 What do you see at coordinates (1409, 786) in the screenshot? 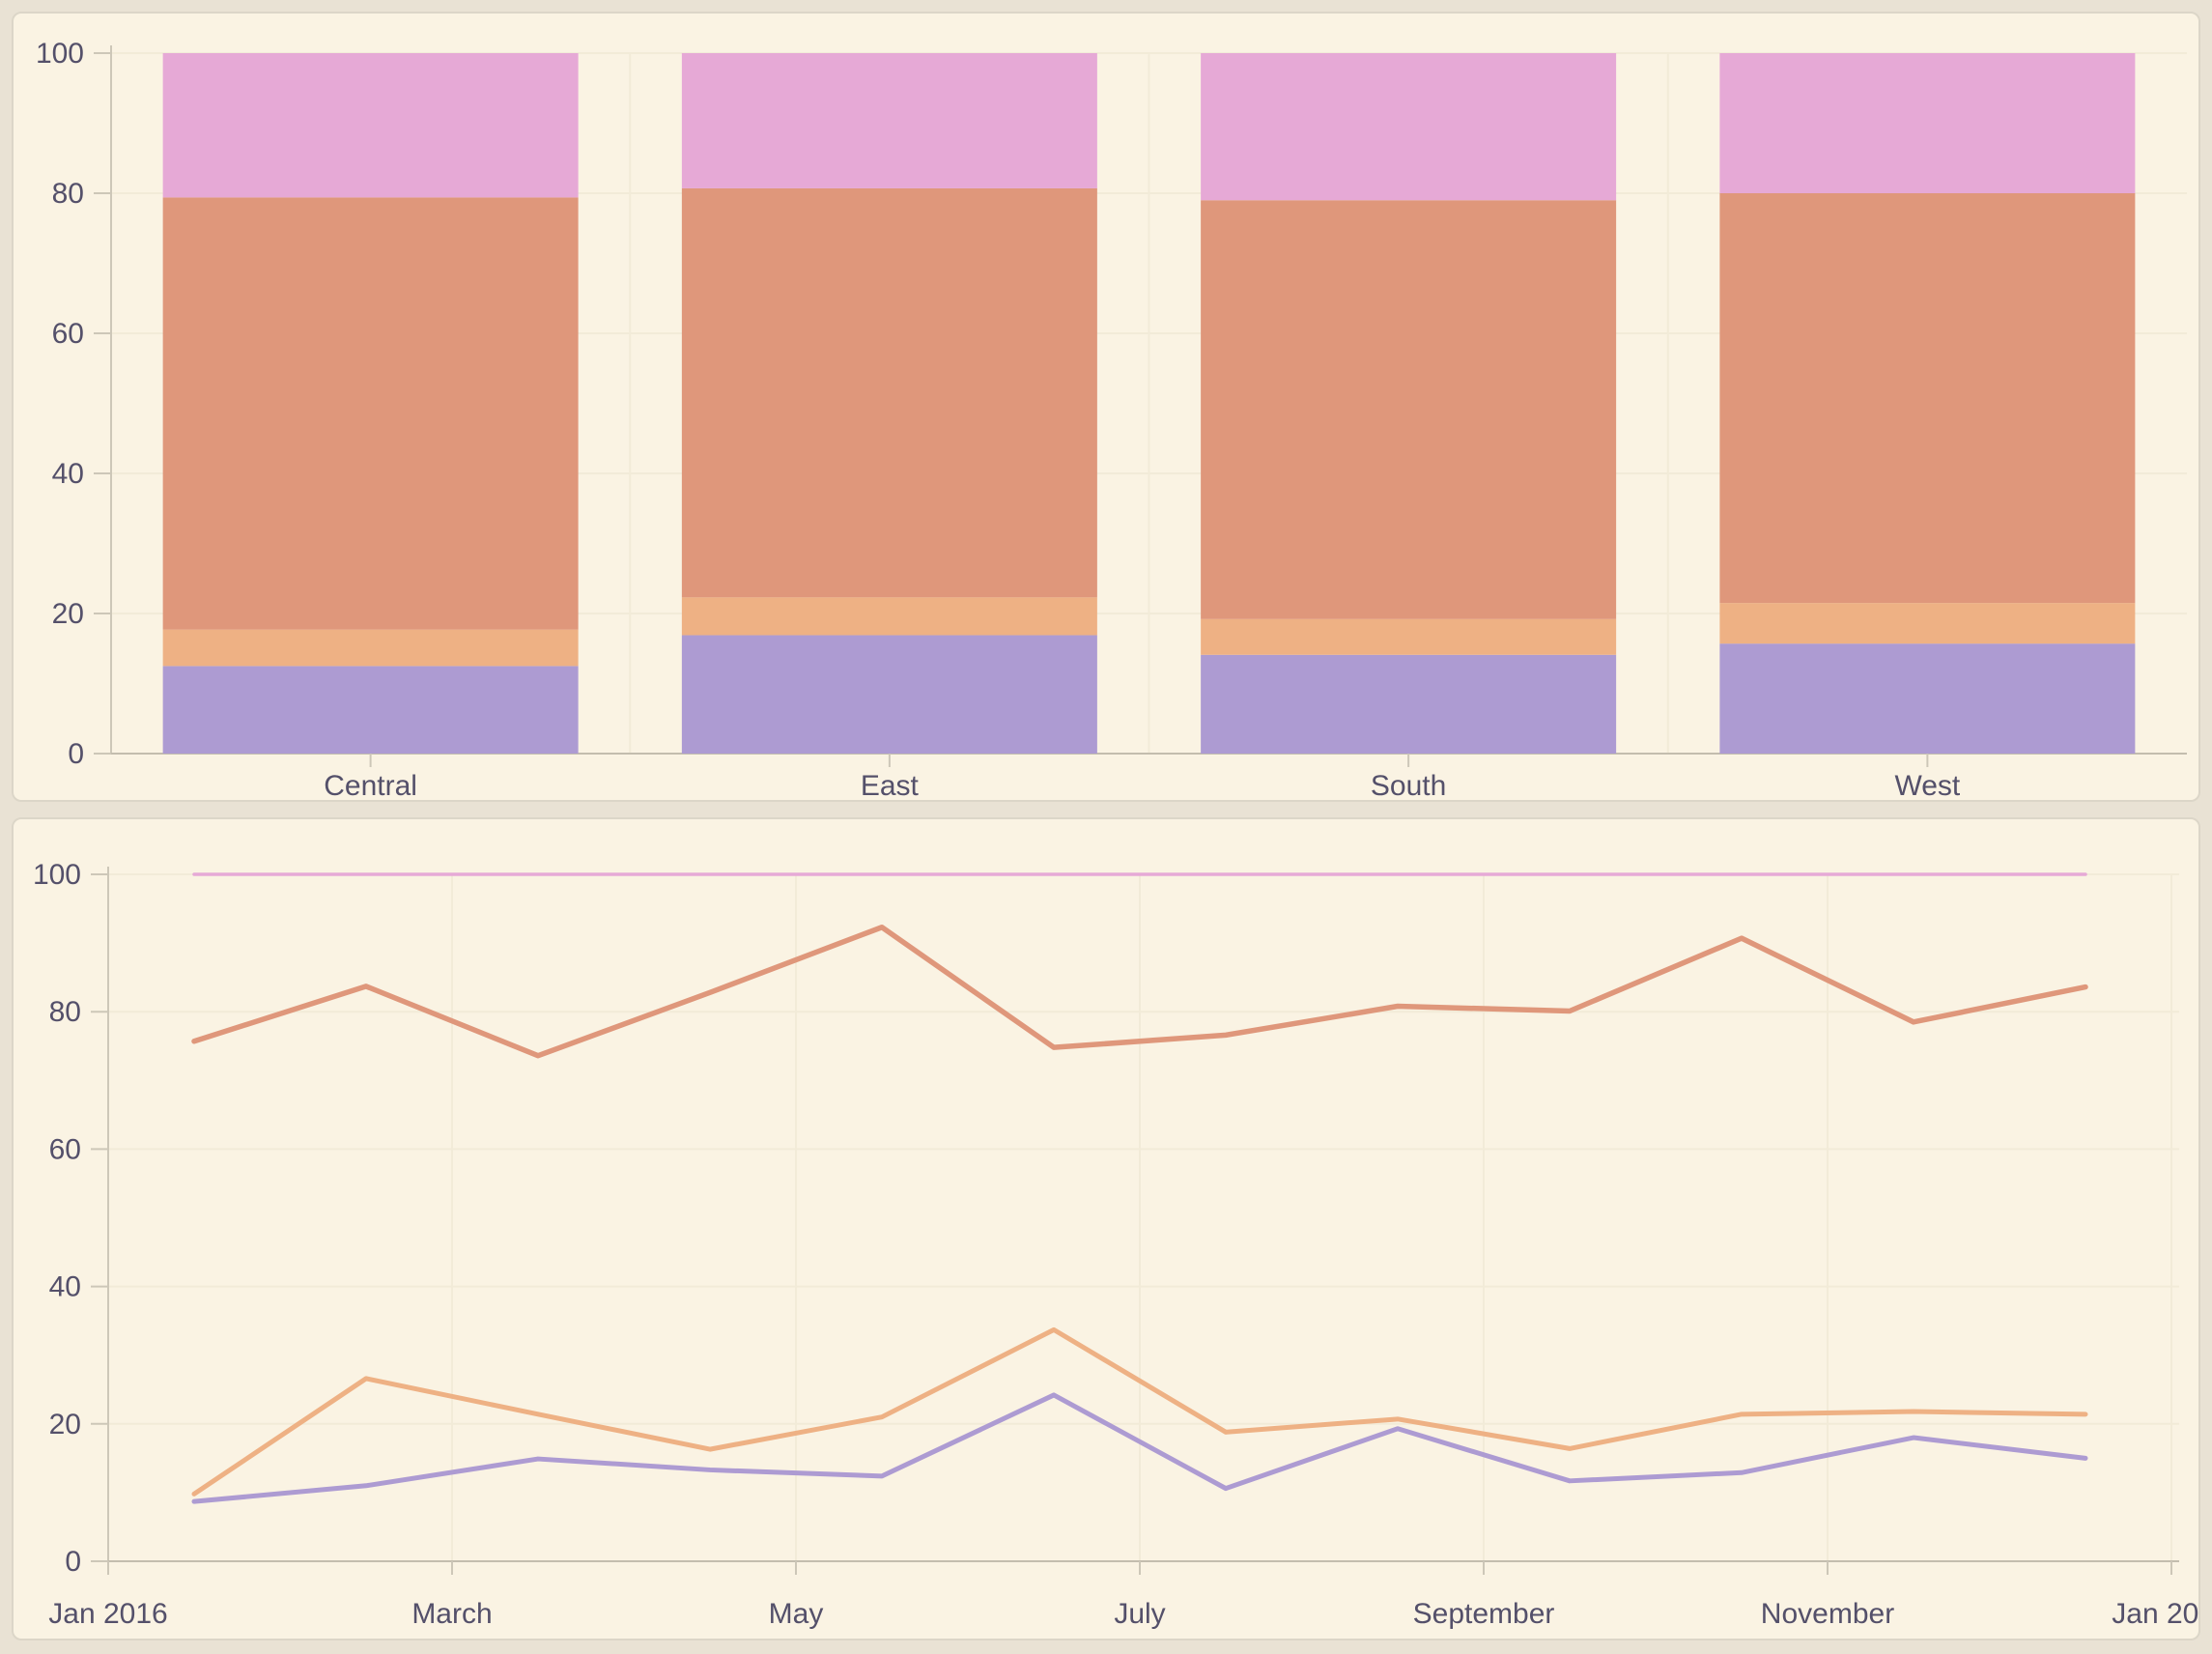
I see `category-label: South` at bounding box center [1409, 786].